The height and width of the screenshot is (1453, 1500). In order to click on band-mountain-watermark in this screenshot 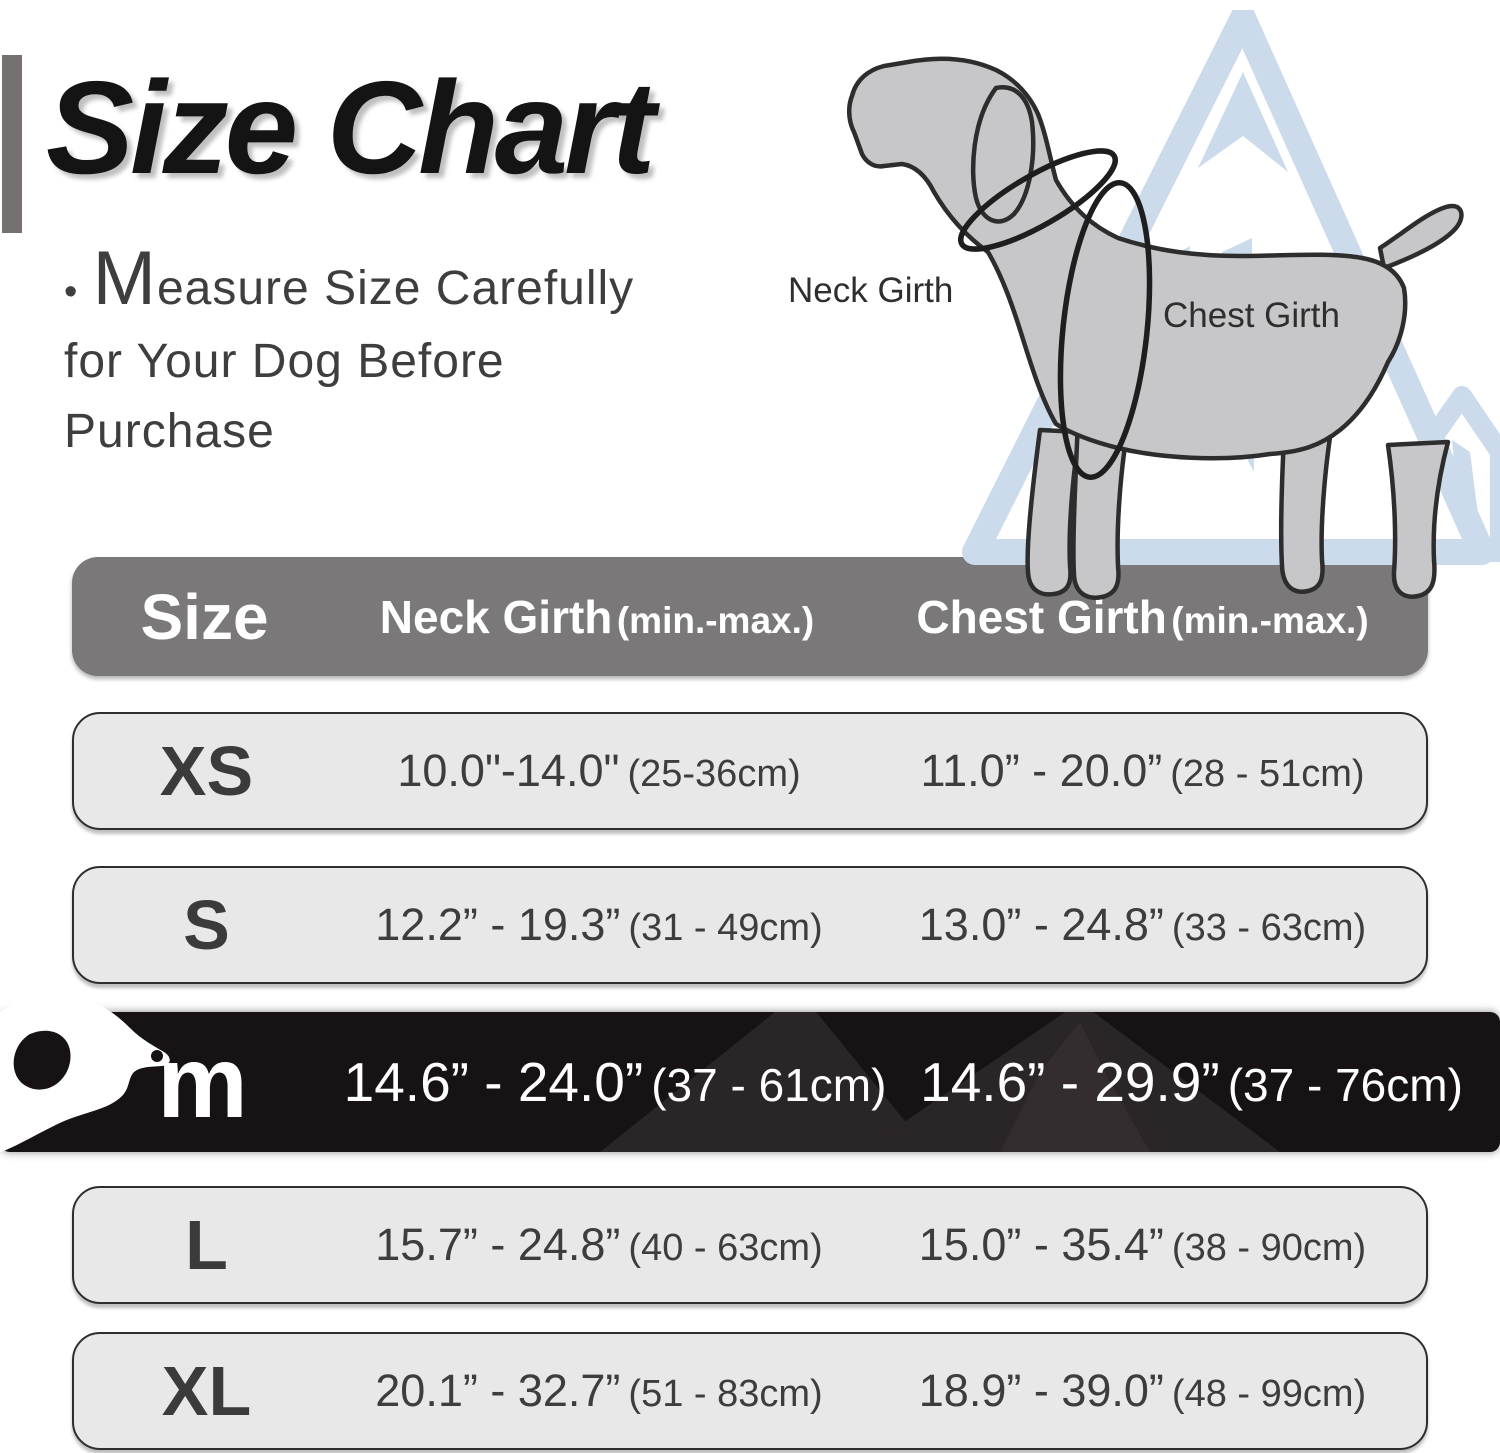, I will do `click(750, 1082)`.